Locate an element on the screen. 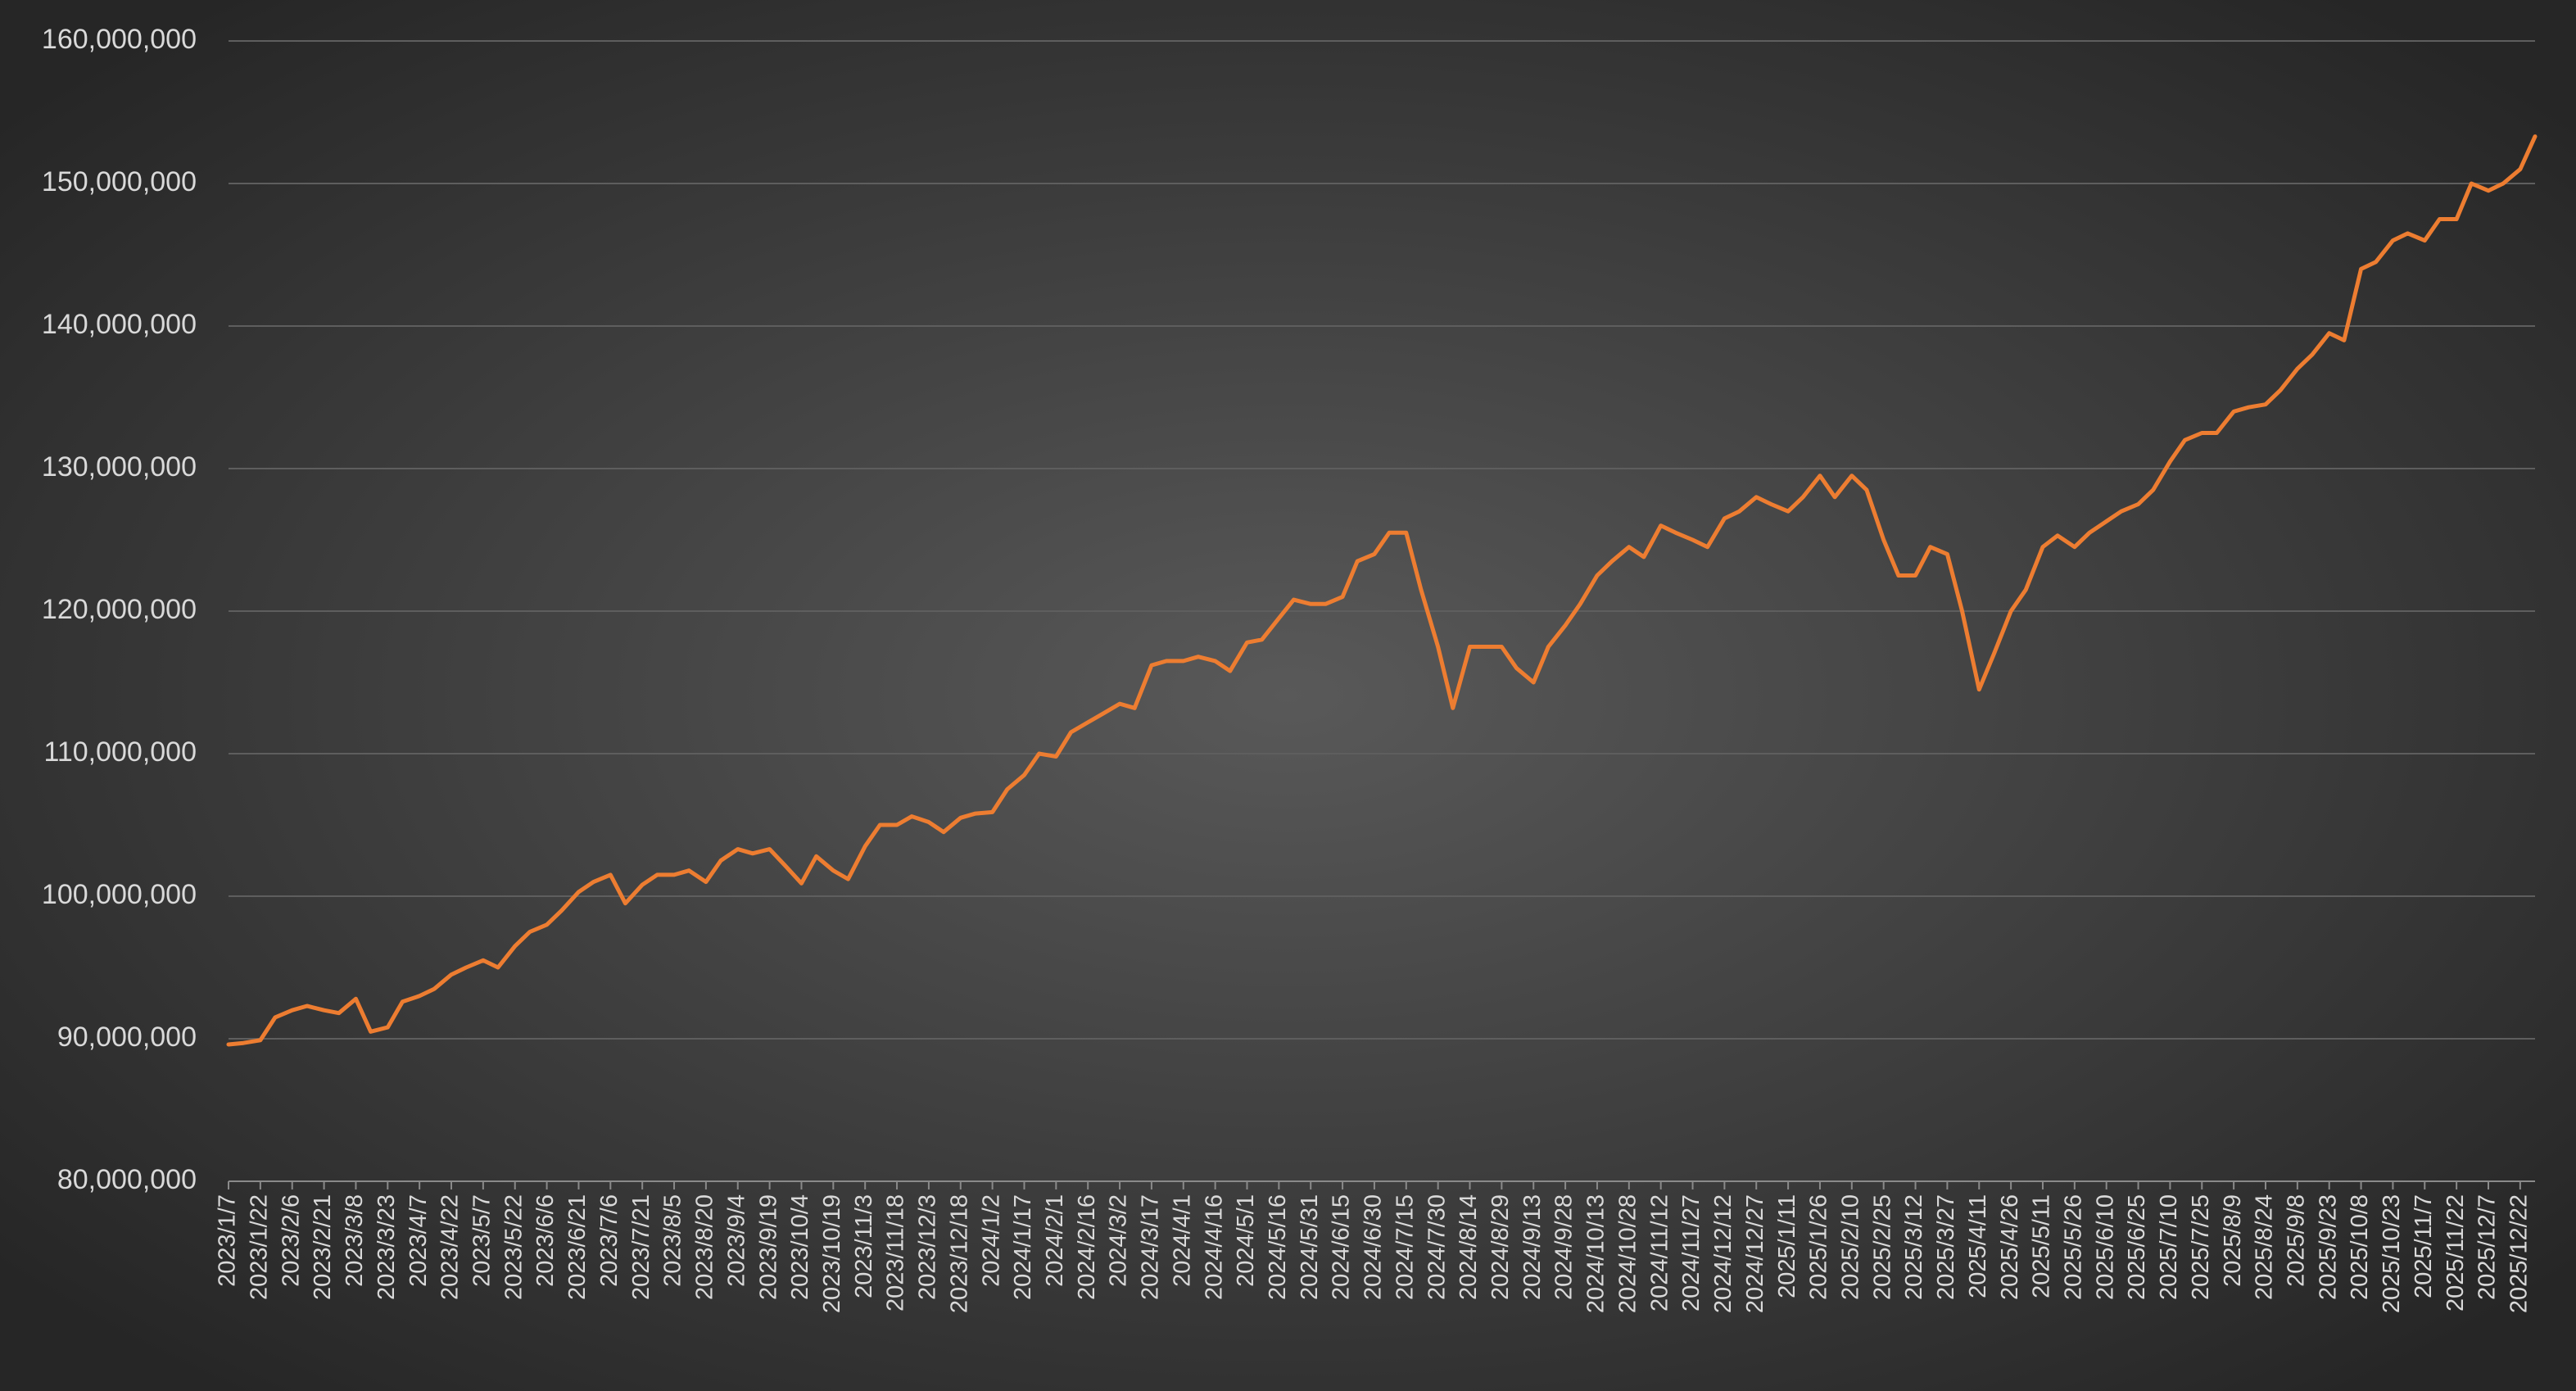 This screenshot has width=2576, height=1391. x-tick-label: 2025/11/7 is located at coordinates (2424, 1246).